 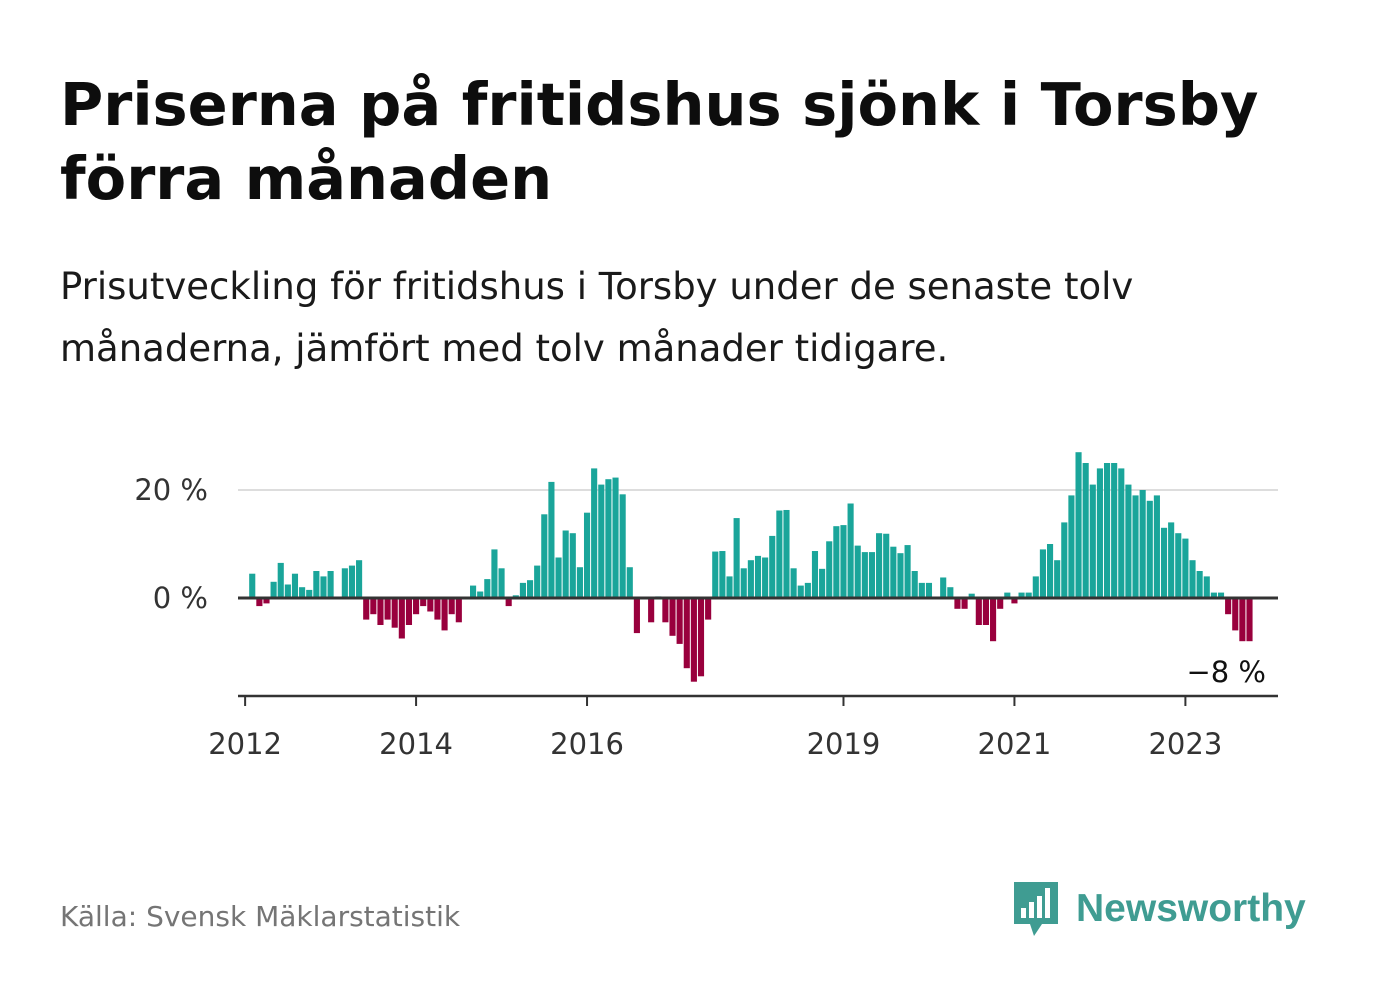 I want to click on axes, so click(x=758, y=651).